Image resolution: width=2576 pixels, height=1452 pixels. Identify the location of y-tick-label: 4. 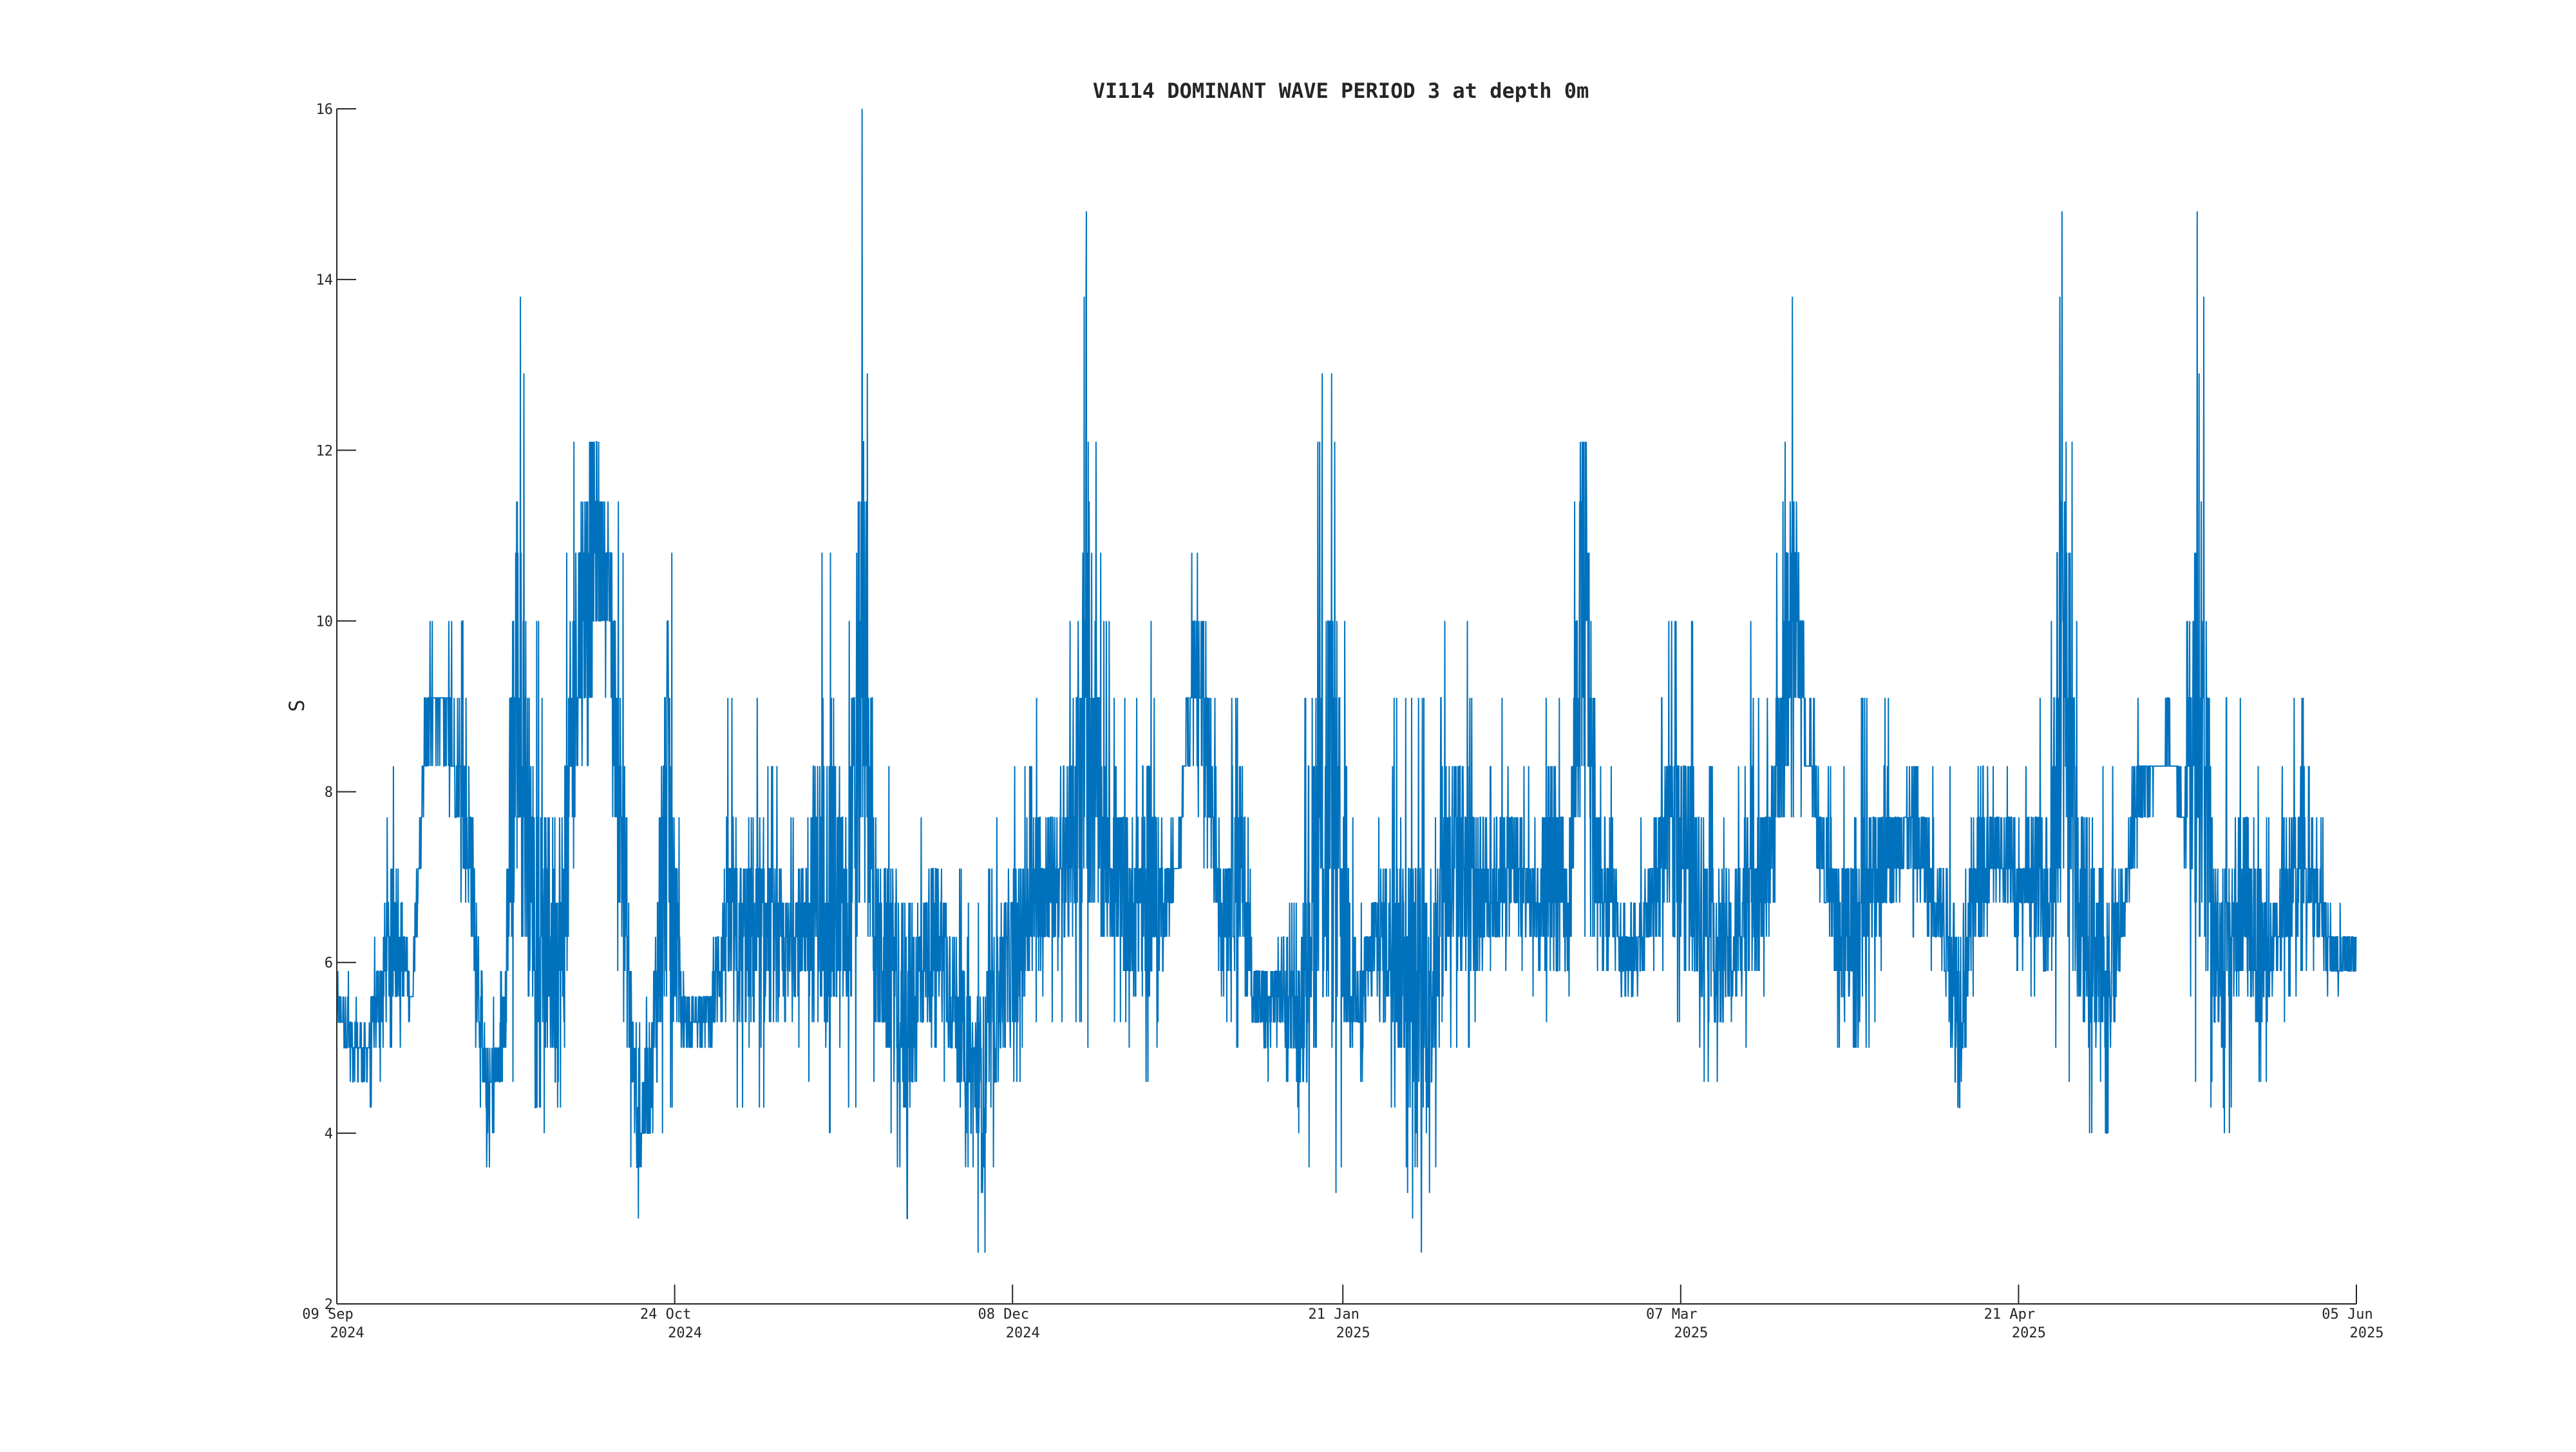
(329, 1134).